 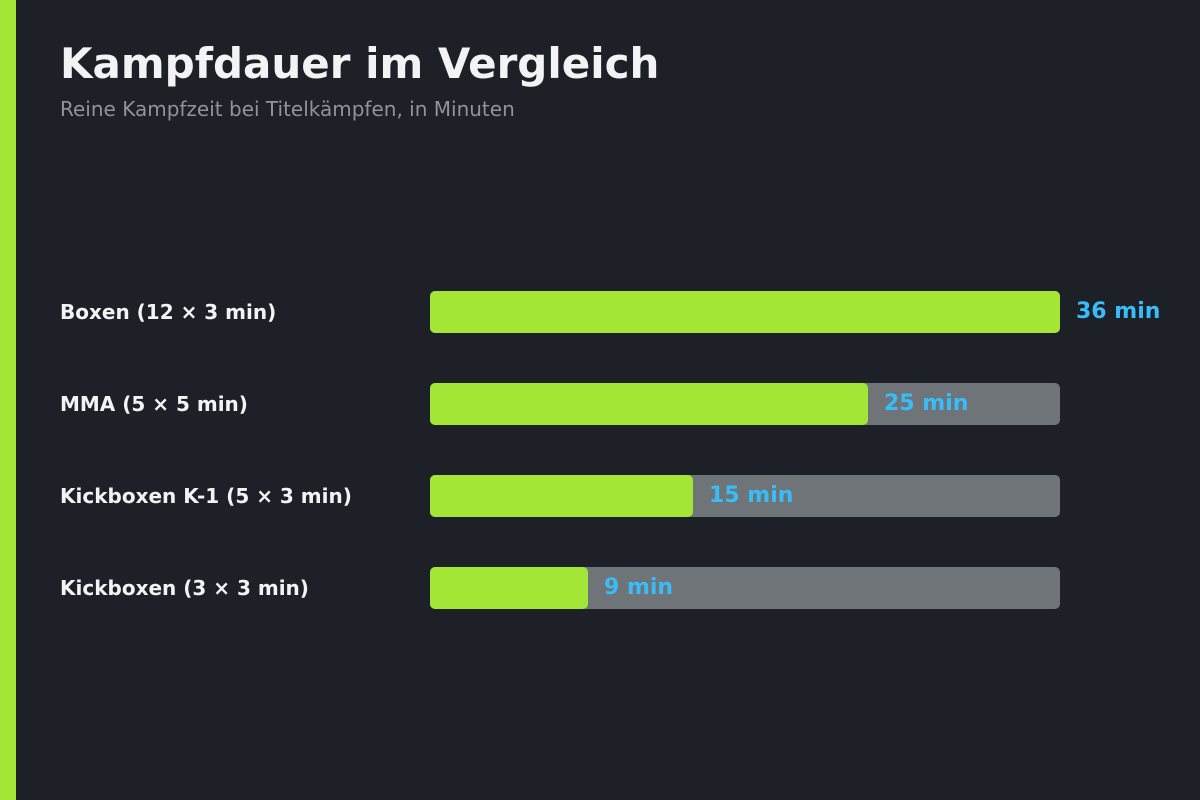 What do you see at coordinates (751, 495) in the screenshot?
I see `value-label: 15 min` at bounding box center [751, 495].